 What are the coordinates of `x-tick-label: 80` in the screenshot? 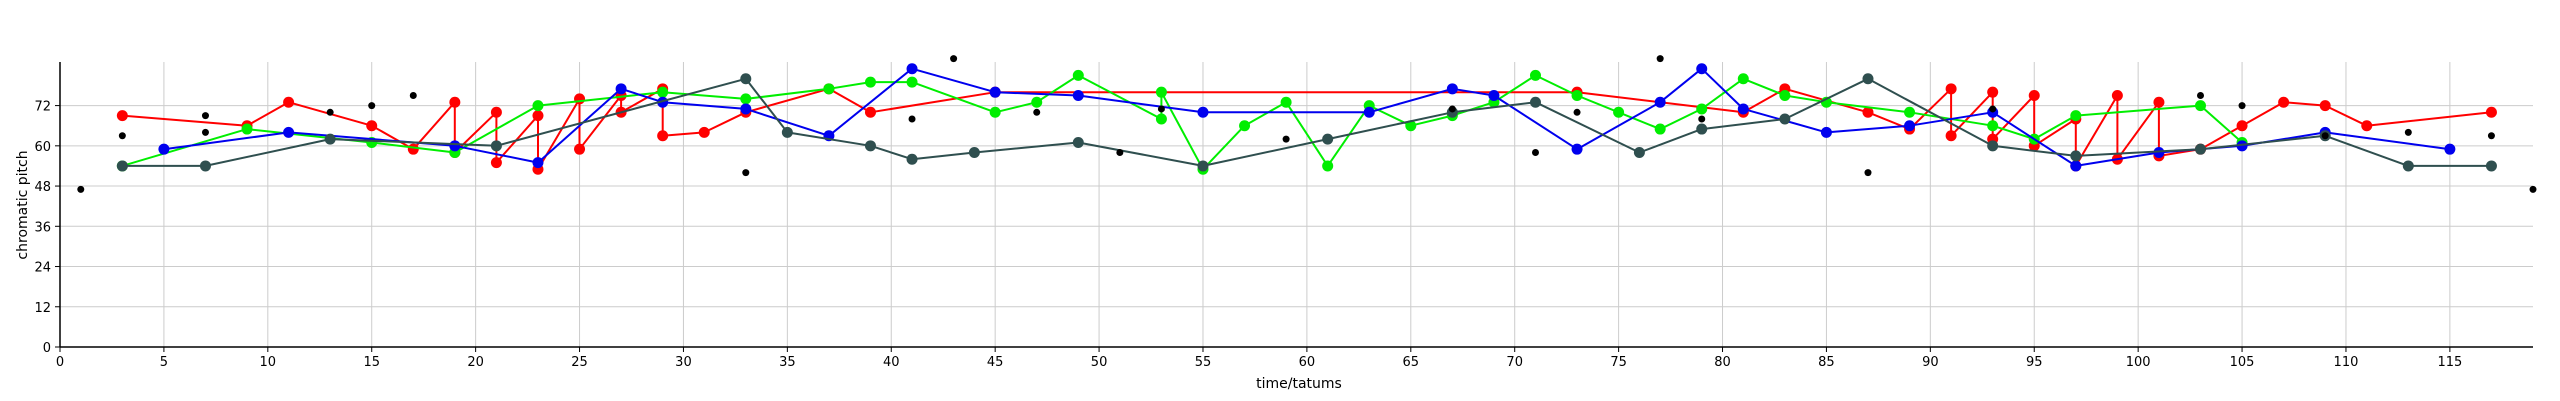 It's located at (1722, 362).